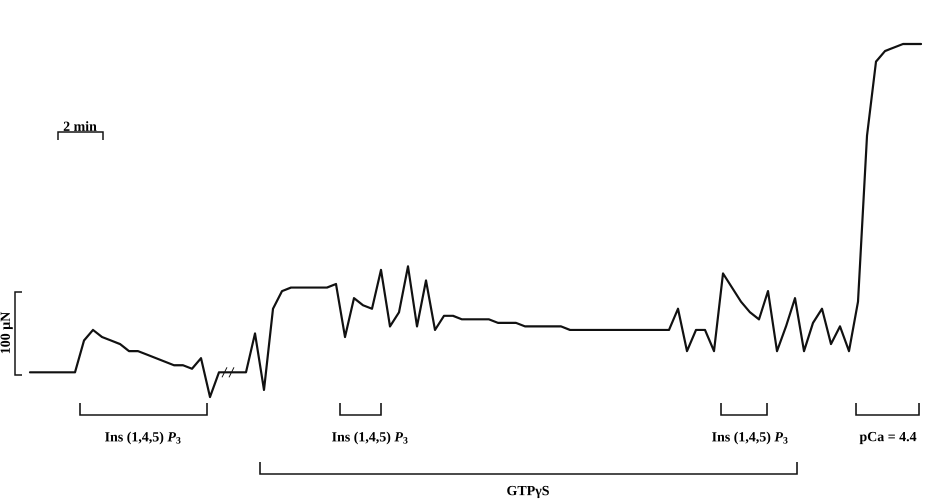 The height and width of the screenshot is (504, 946). I want to click on annotation: 2 min, so click(80, 126).